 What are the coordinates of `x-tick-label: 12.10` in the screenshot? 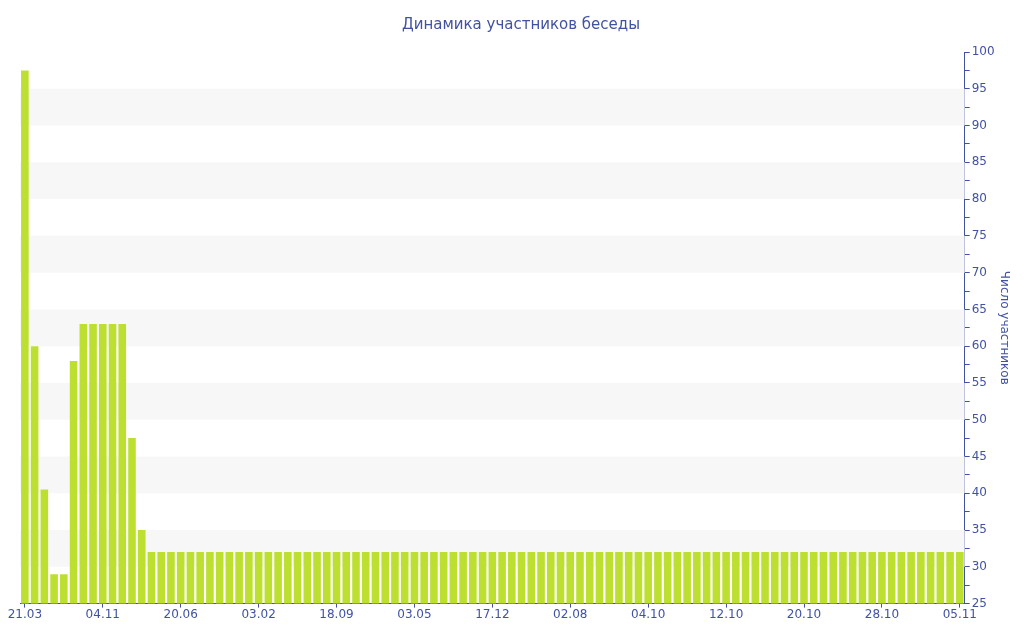 It's located at (726, 613).